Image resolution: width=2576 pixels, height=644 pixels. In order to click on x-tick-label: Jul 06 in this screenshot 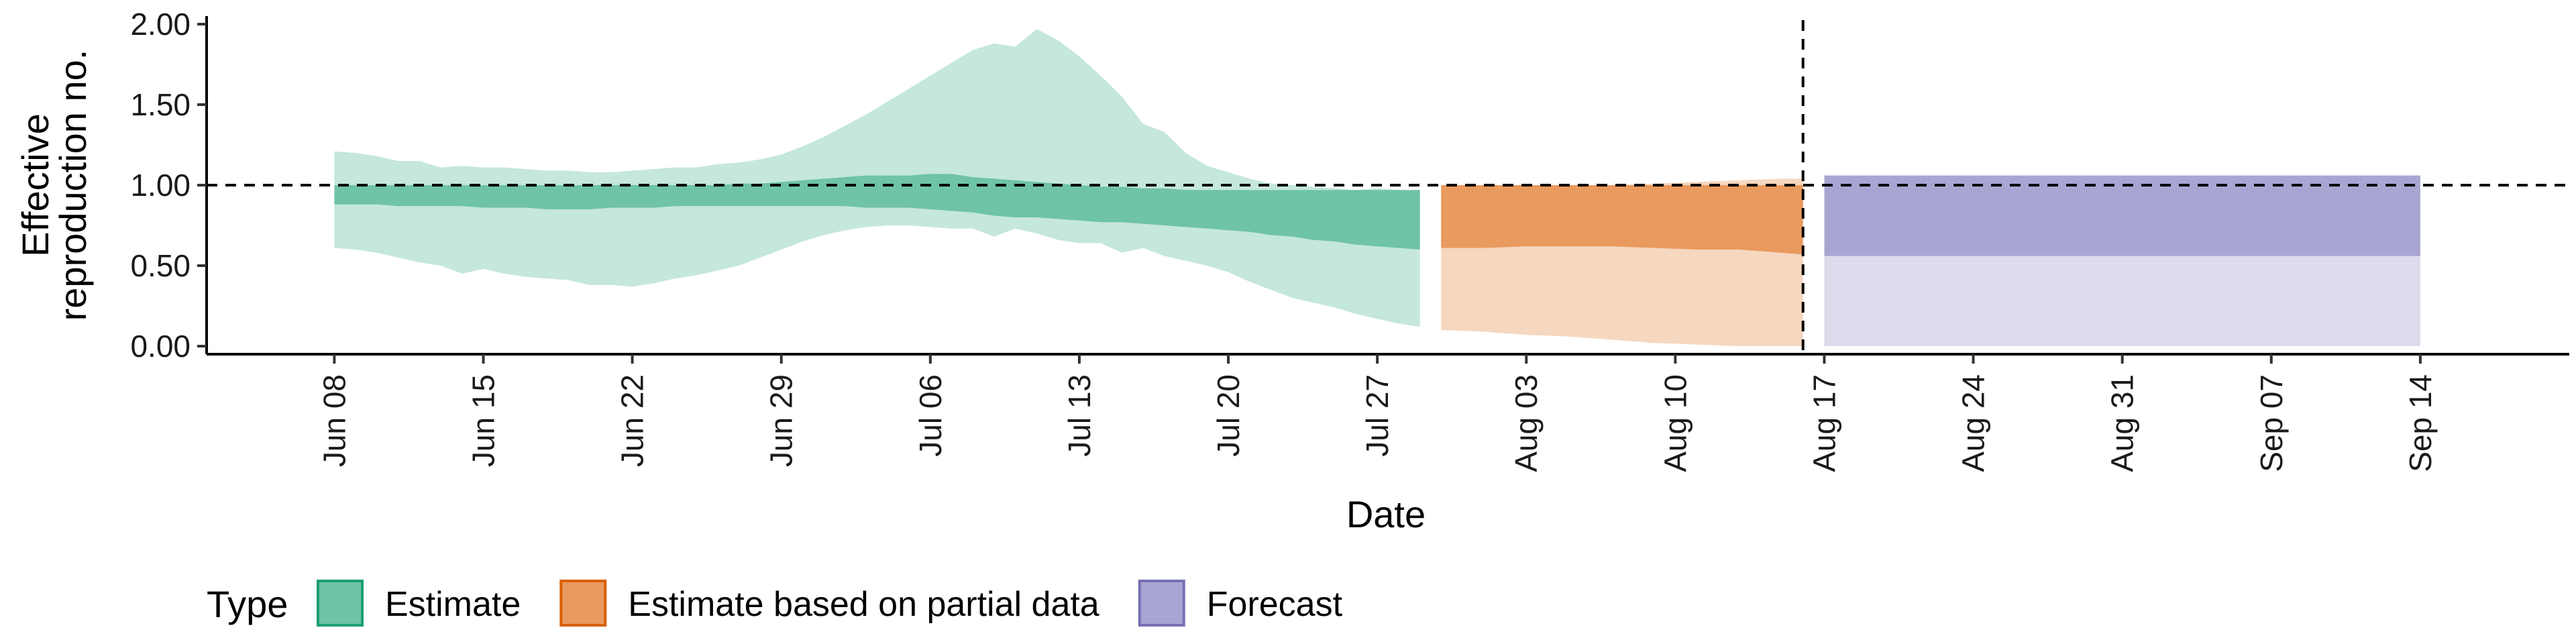, I will do `click(930, 415)`.